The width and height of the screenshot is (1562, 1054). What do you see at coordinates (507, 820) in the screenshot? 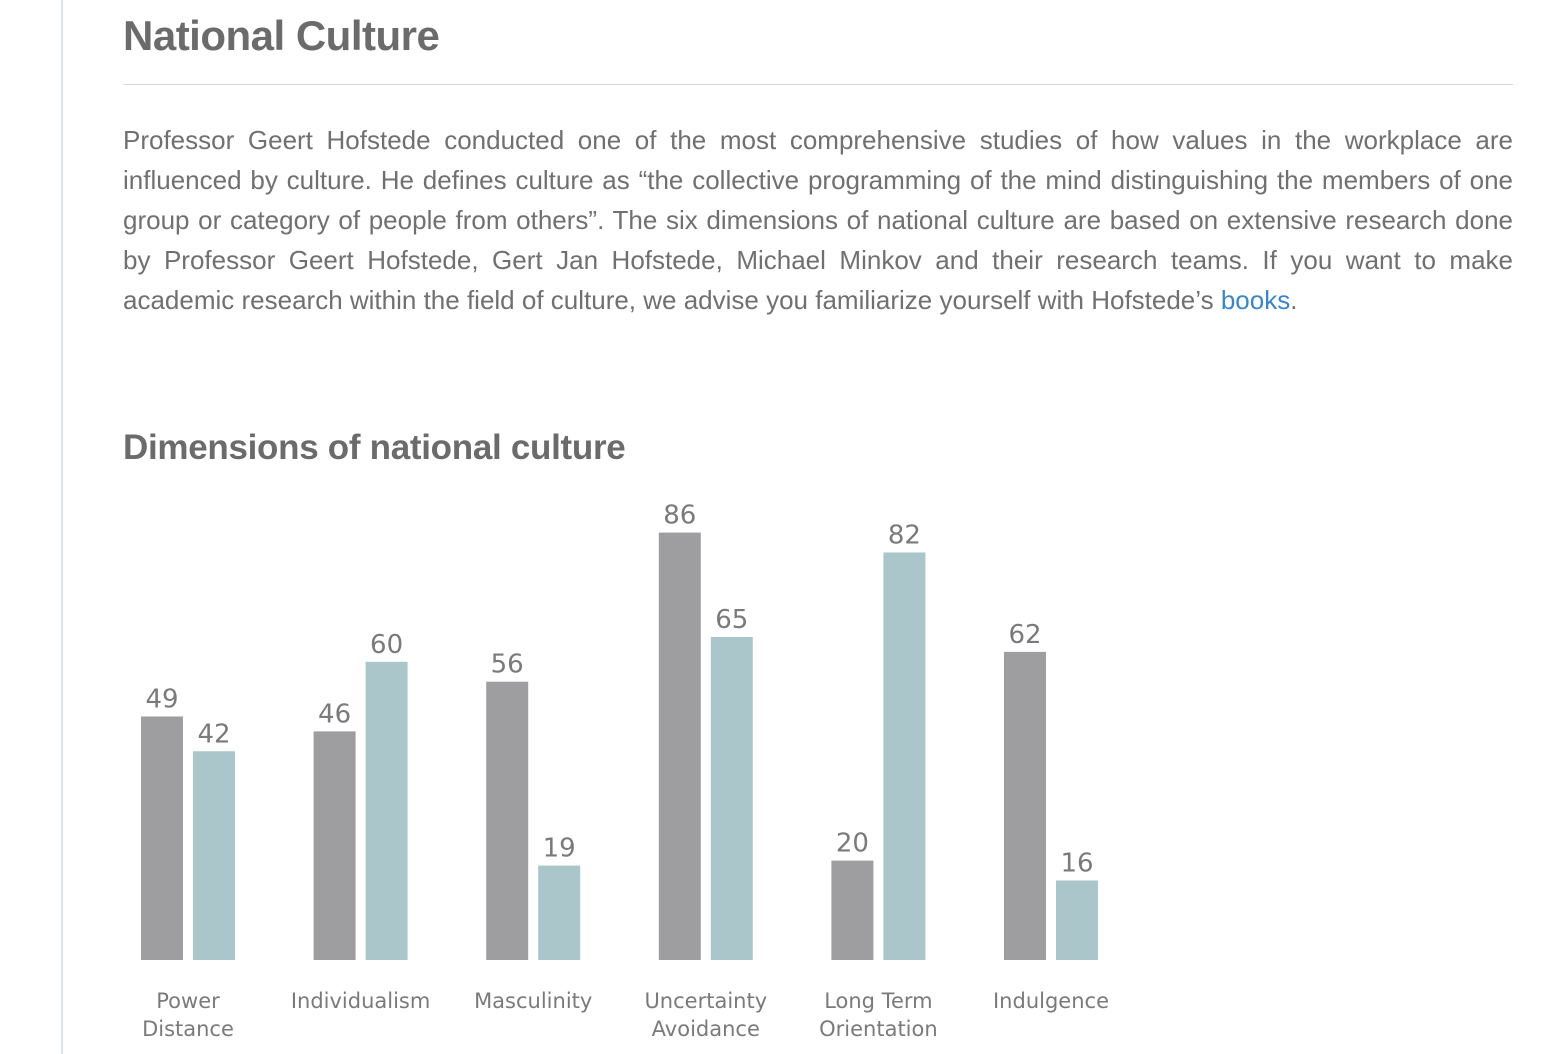
I see `bar-s1-c3` at bounding box center [507, 820].